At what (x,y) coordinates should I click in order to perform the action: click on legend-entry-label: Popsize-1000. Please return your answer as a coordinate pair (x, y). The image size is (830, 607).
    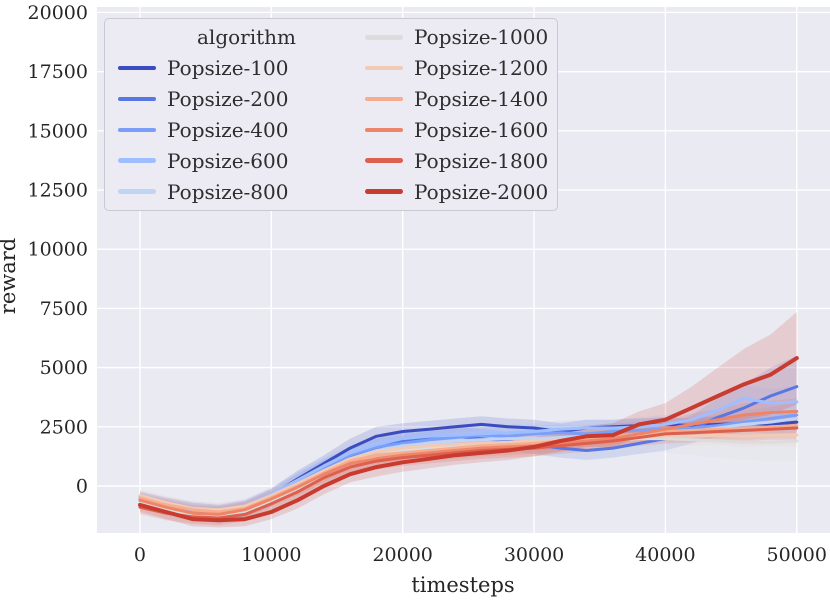
    Looking at the image, I should click on (481, 37).